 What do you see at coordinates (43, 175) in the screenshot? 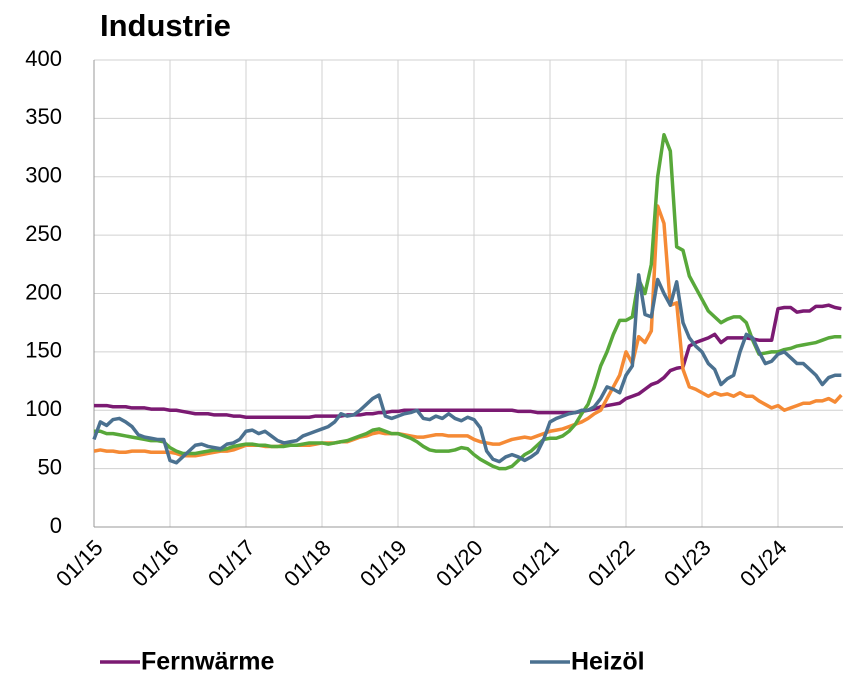
I see `y-tick-label: 300` at bounding box center [43, 175].